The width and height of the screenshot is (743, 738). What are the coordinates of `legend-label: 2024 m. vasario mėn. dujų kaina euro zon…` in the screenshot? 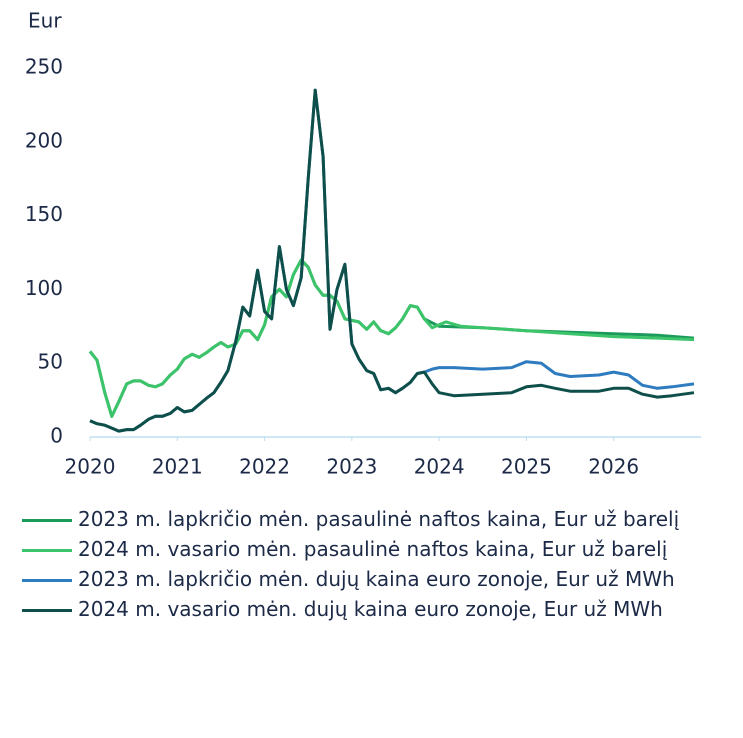 It's located at (370, 609).